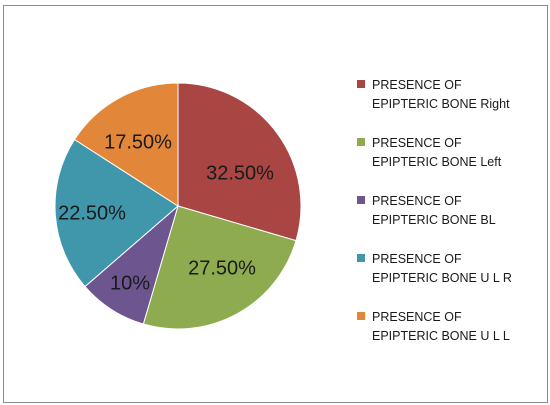 This screenshot has height=405, width=550. I want to click on legend-label: EPIPTERIC BONE Left, so click(437, 162).